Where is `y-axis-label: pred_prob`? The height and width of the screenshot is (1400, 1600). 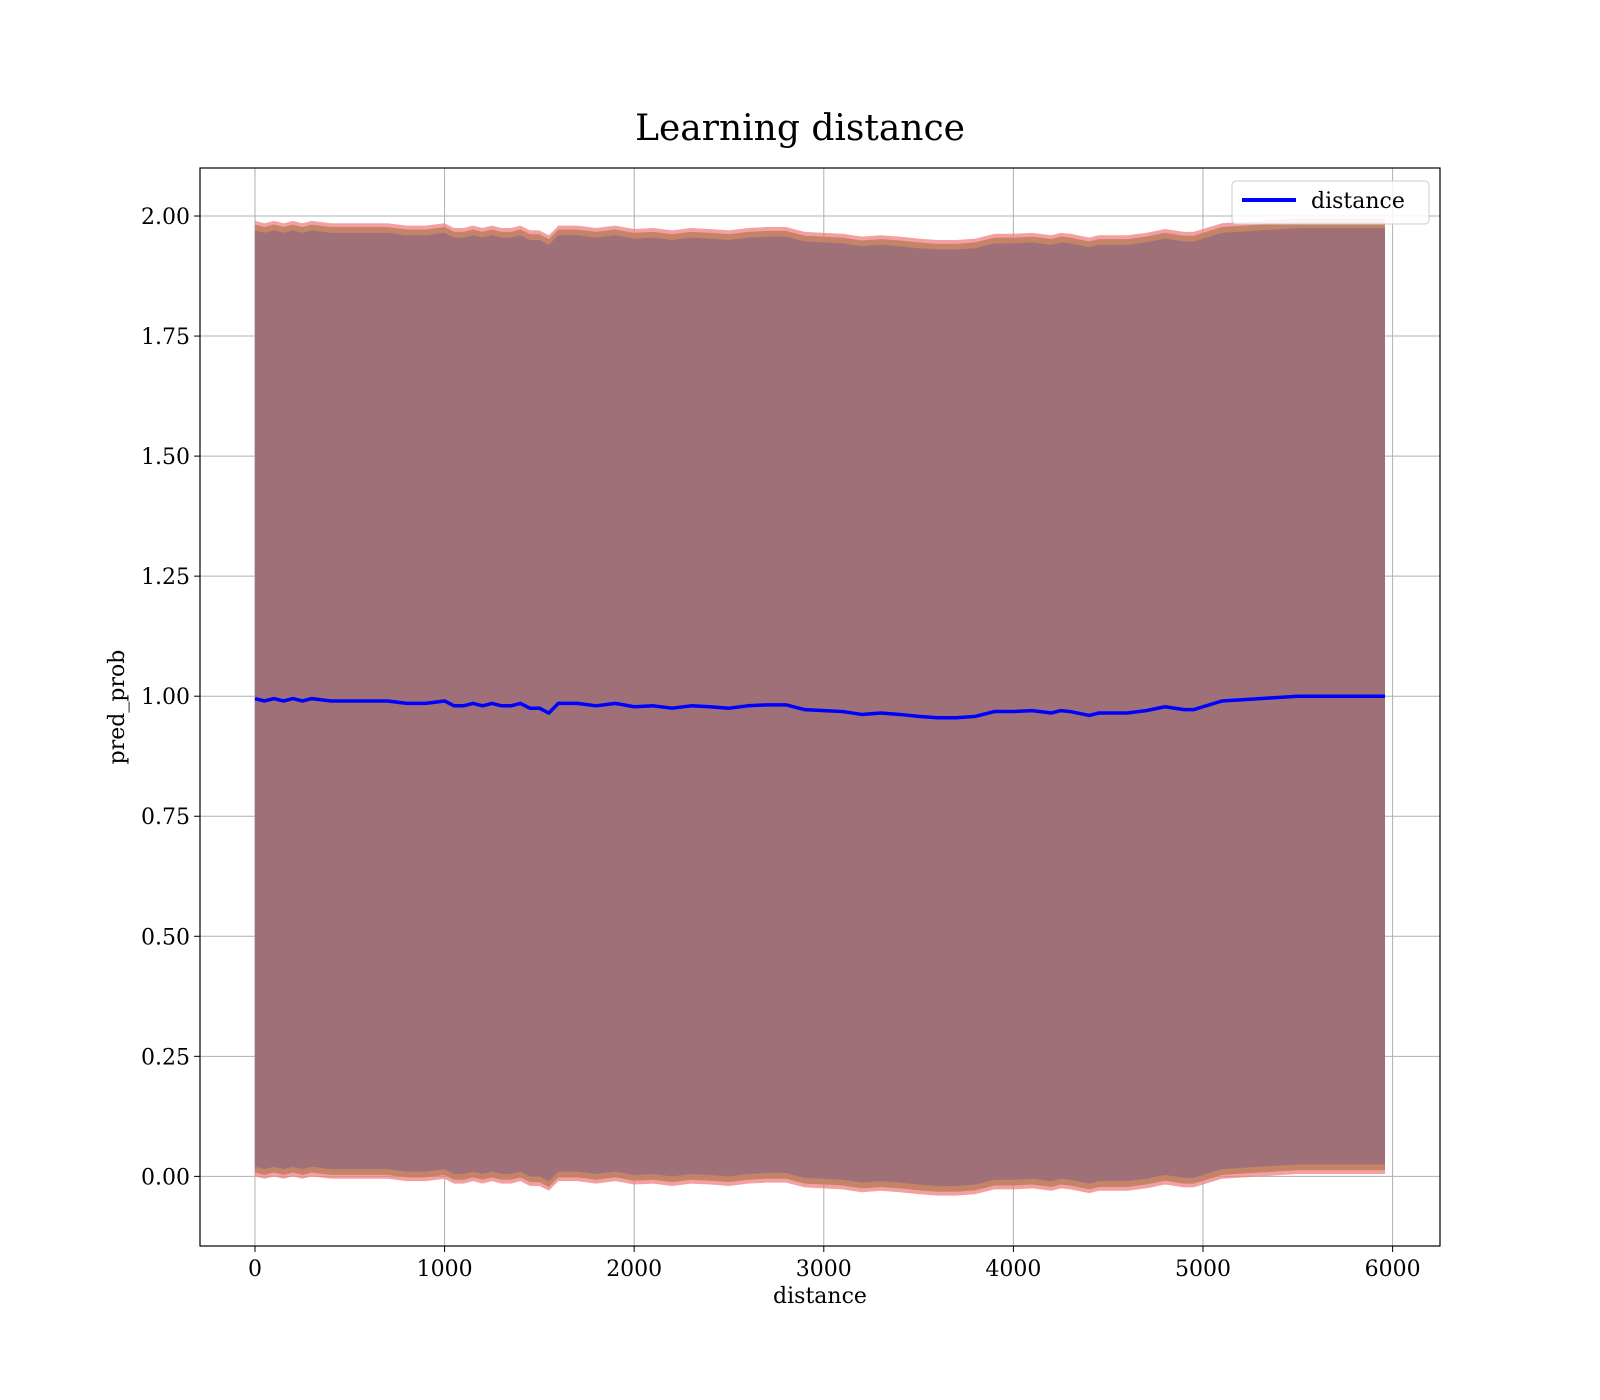 y-axis-label: pred_prob is located at coordinates (117, 707).